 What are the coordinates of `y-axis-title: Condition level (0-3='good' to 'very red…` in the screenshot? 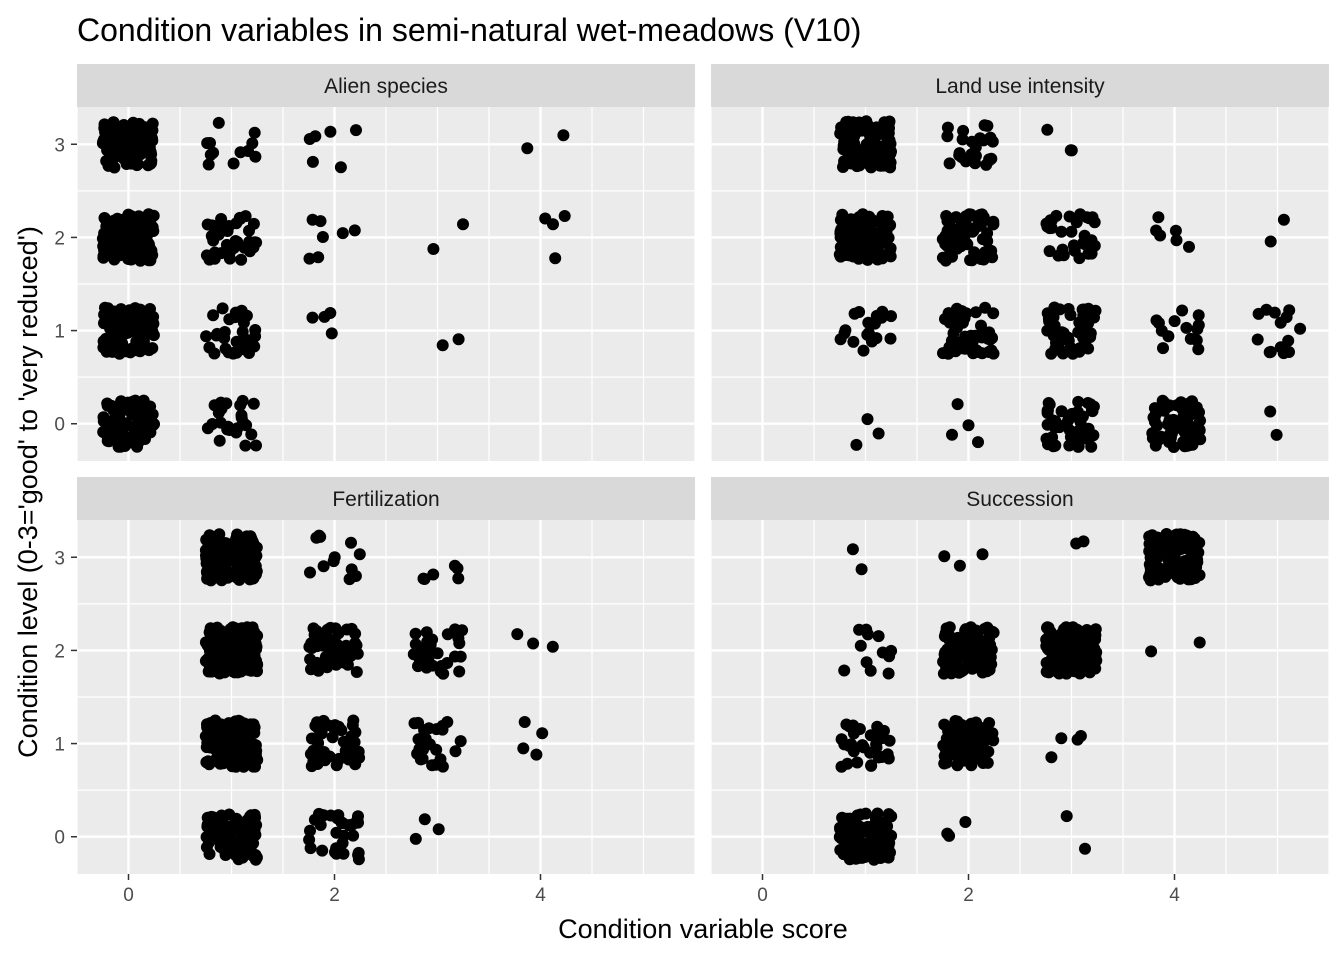 It's located at (28, 492).